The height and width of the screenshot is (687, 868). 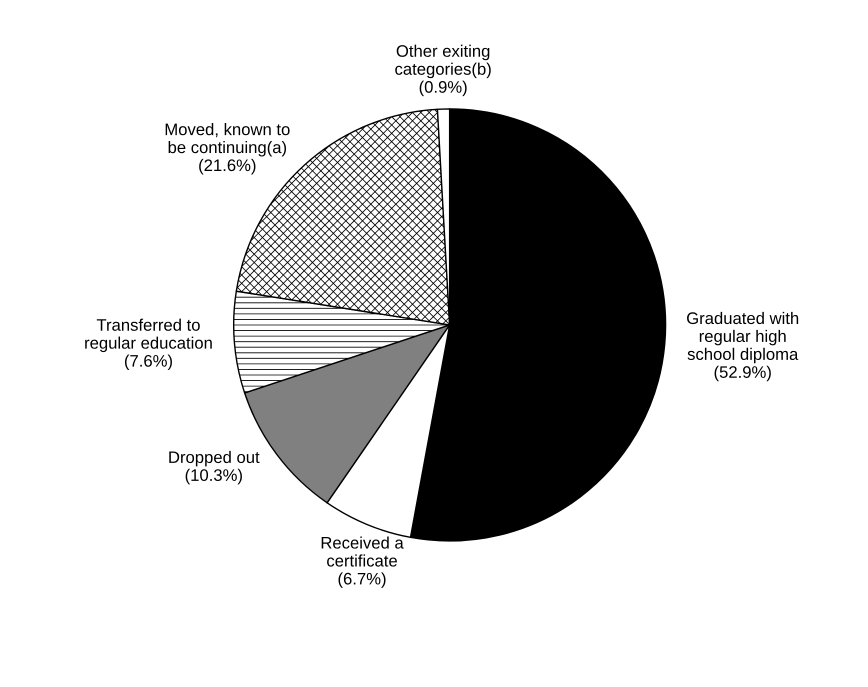 I want to click on slice-label: Transferred to regular education, so click(x=148, y=335).